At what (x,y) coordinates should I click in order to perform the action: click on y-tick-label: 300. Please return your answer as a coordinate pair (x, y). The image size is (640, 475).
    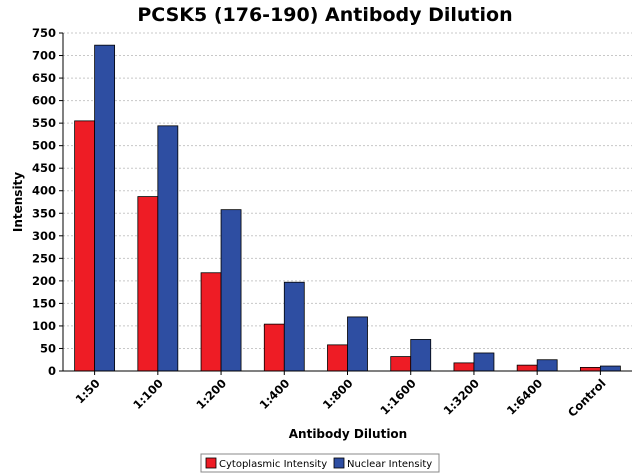
    Looking at the image, I should click on (44, 236).